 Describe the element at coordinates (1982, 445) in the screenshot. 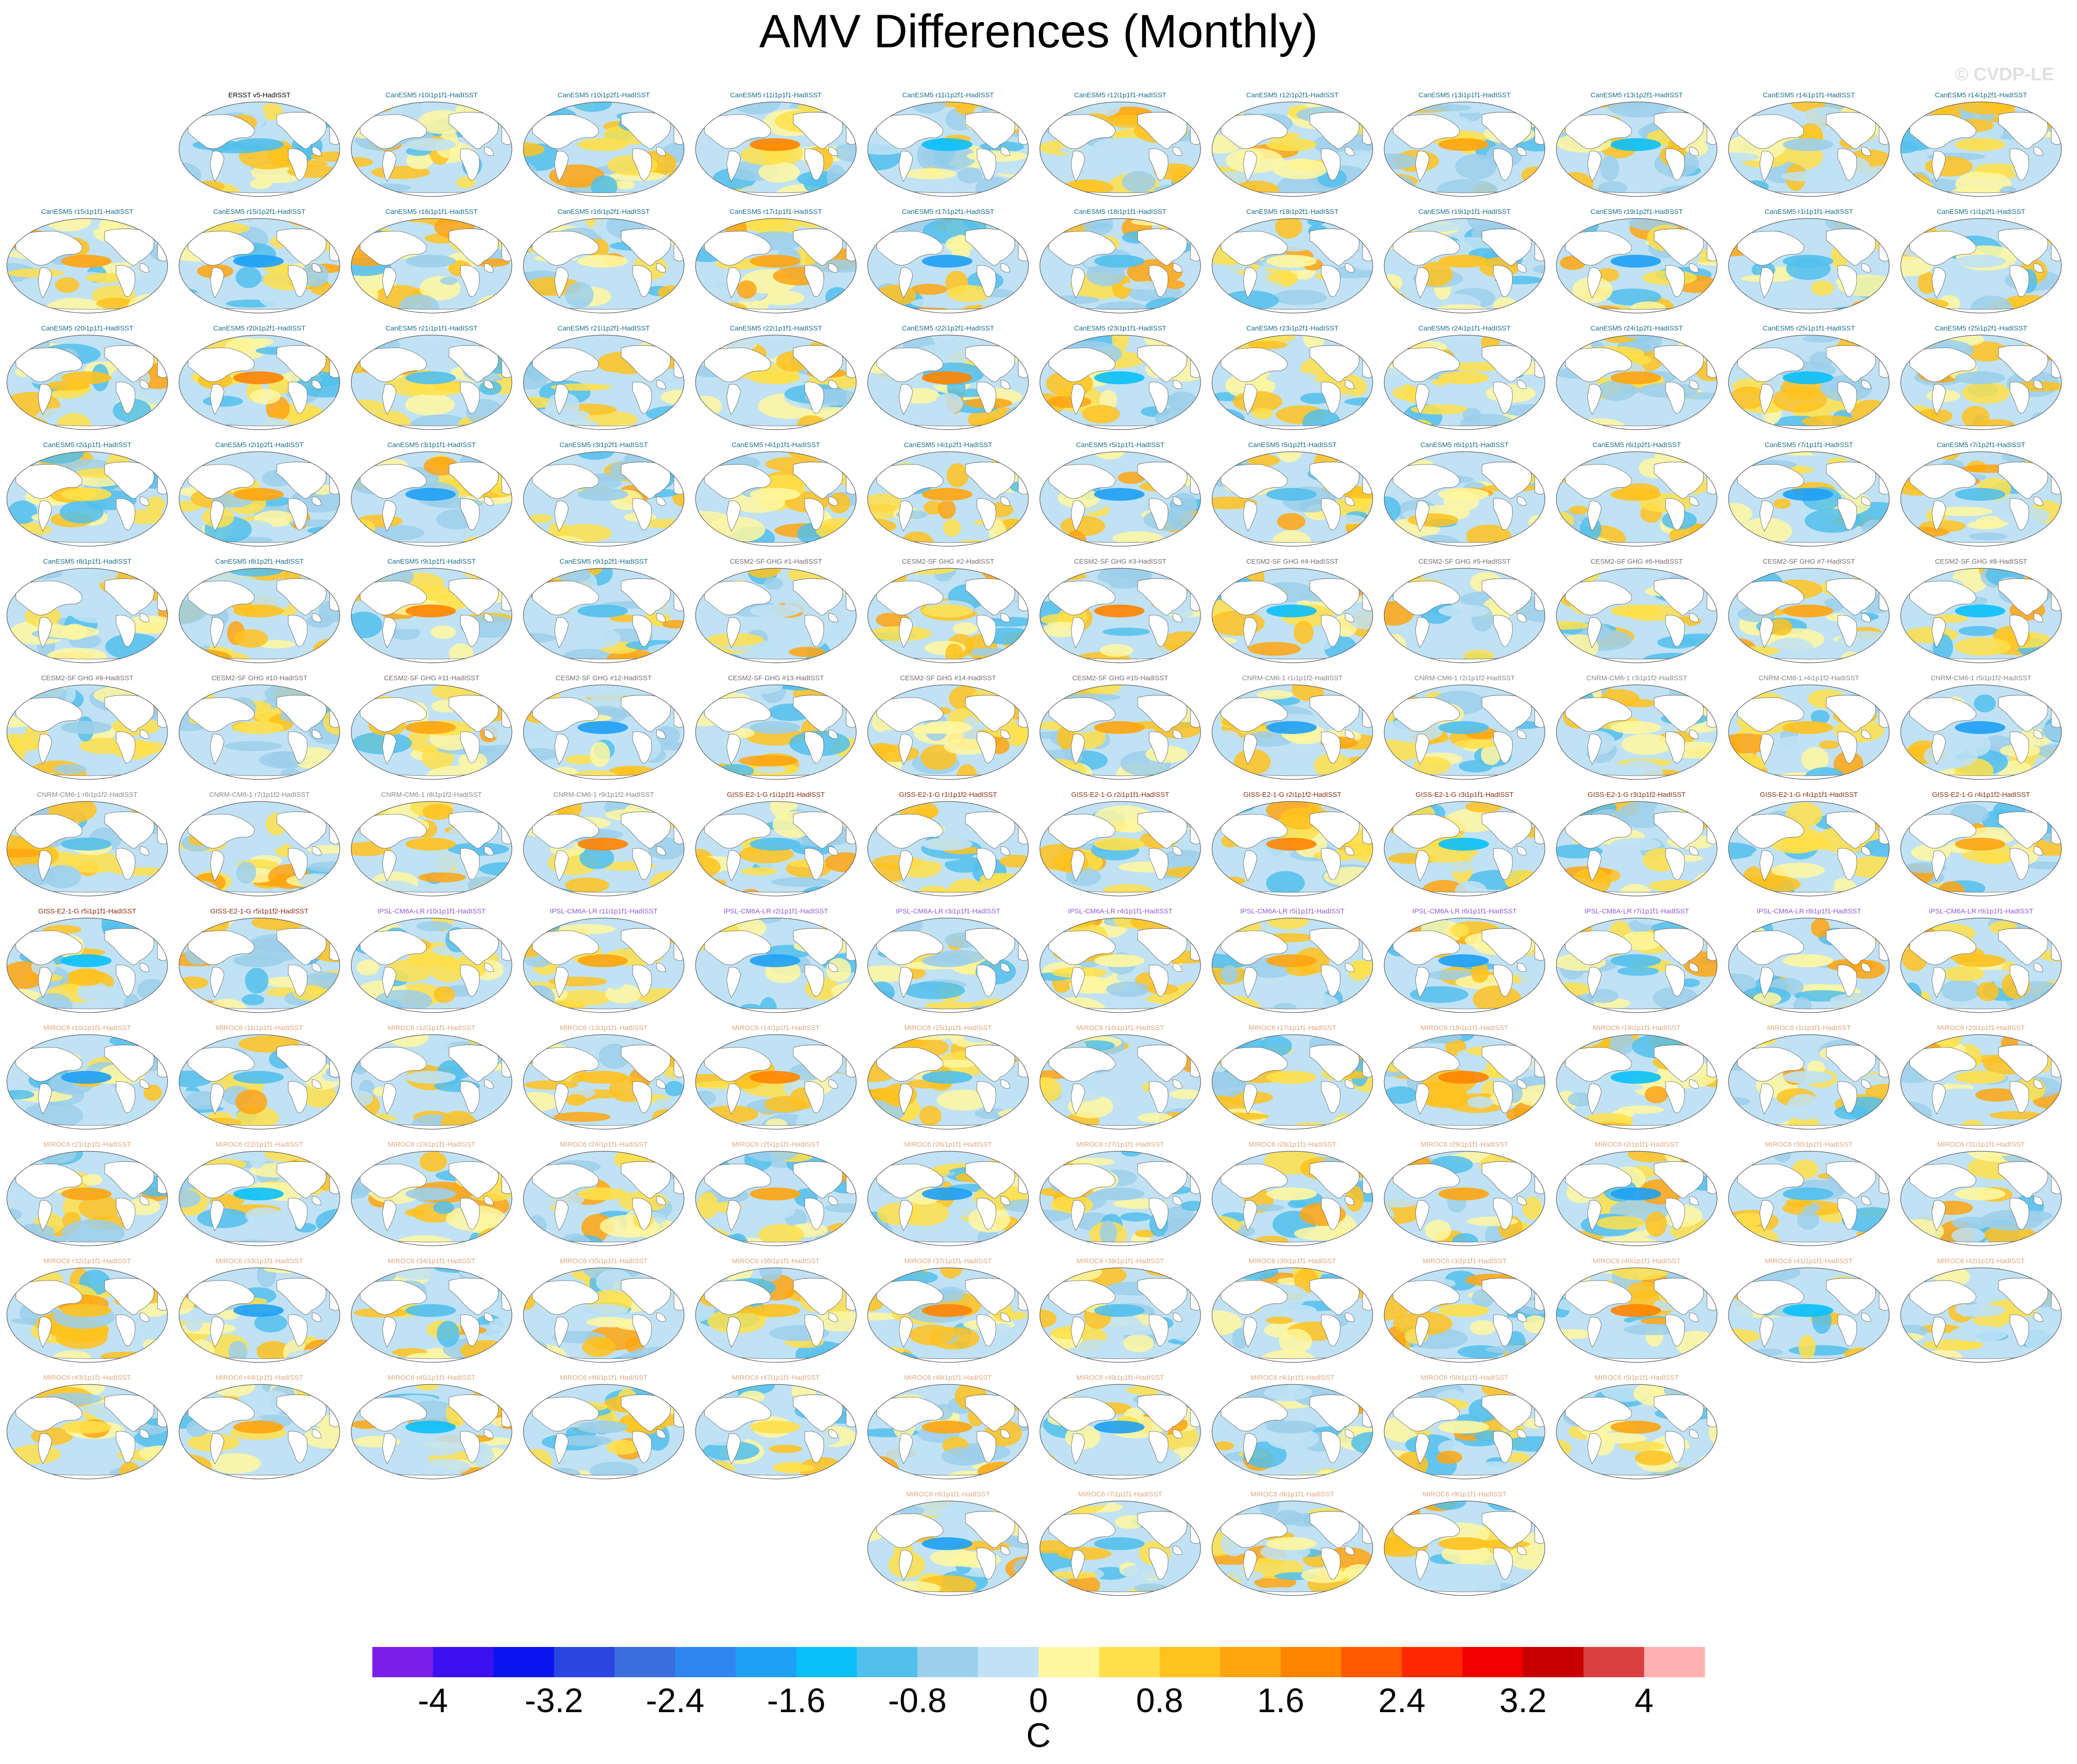

I see `panel-title: CanESM5 r7i1p2f1-HadISST` at that location.